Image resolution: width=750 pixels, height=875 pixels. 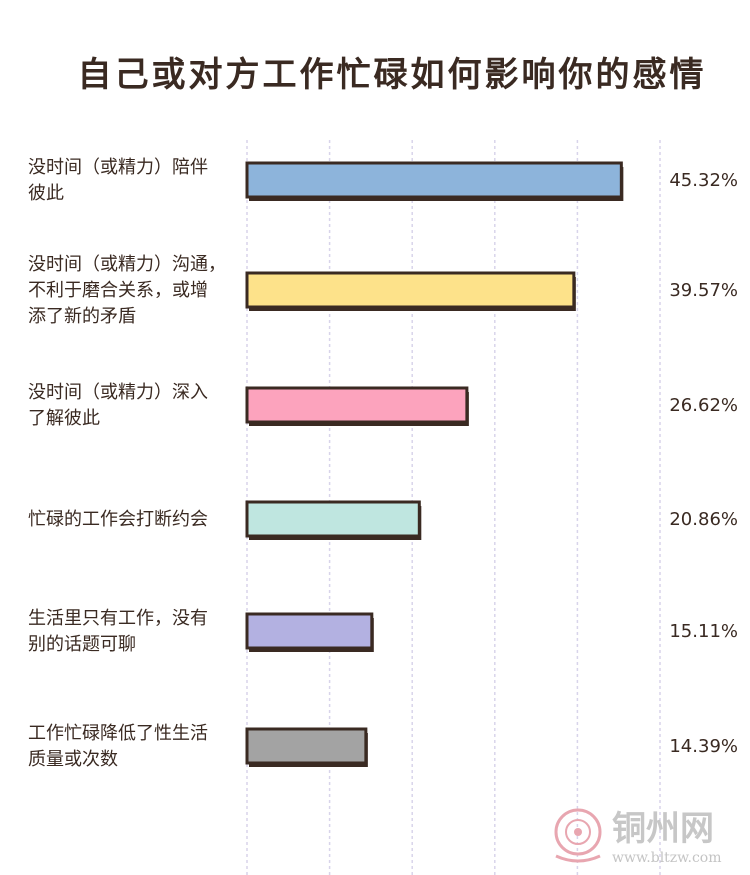 What do you see at coordinates (667, 858) in the screenshot?
I see `watermark-url: www.bltzw.com` at bounding box center [667, 858].